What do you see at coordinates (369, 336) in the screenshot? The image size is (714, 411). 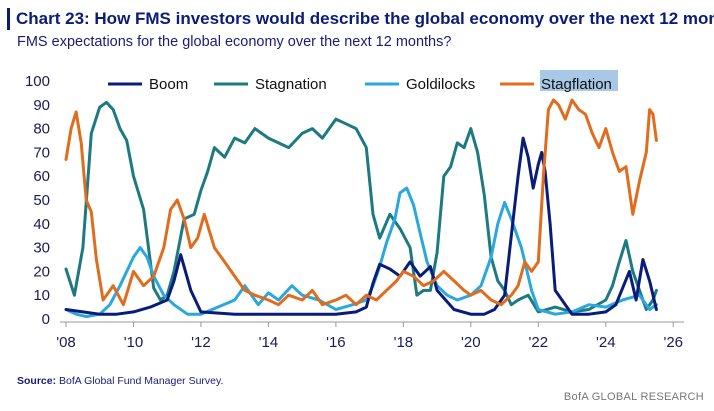 I see `x-axis-ticks: '08 '10 '12 '14 '16 '18 '20 '22 '24 '26` at bounding box center [369, 336].